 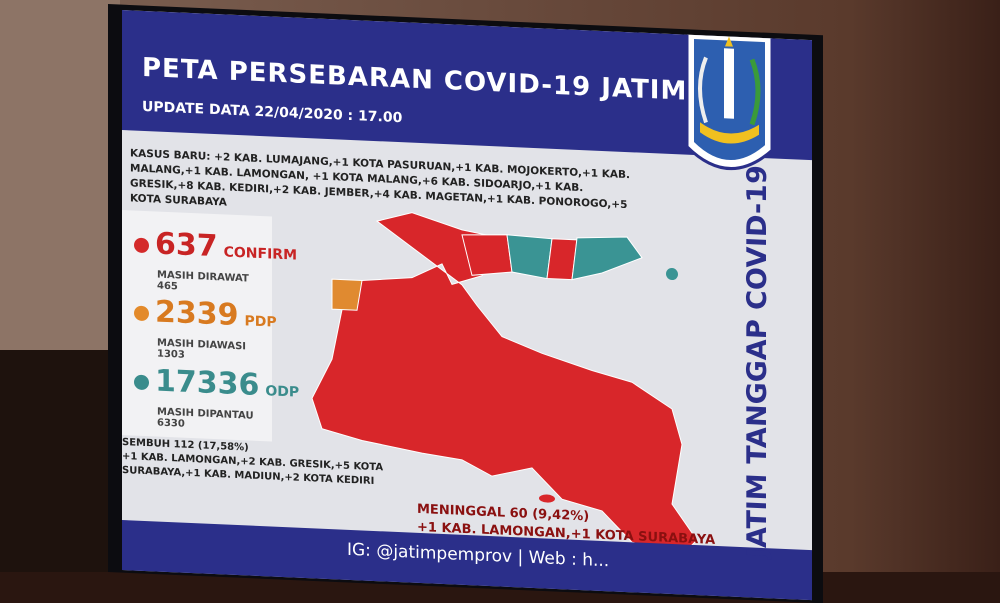 I want to click on confirm-label: CONFIRM, so click(x=260, y=254).